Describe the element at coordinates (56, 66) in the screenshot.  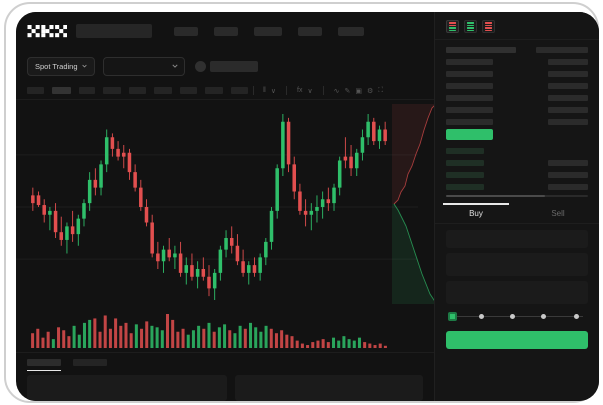
I see `spot-trading-label: Spot Trading` at that location.